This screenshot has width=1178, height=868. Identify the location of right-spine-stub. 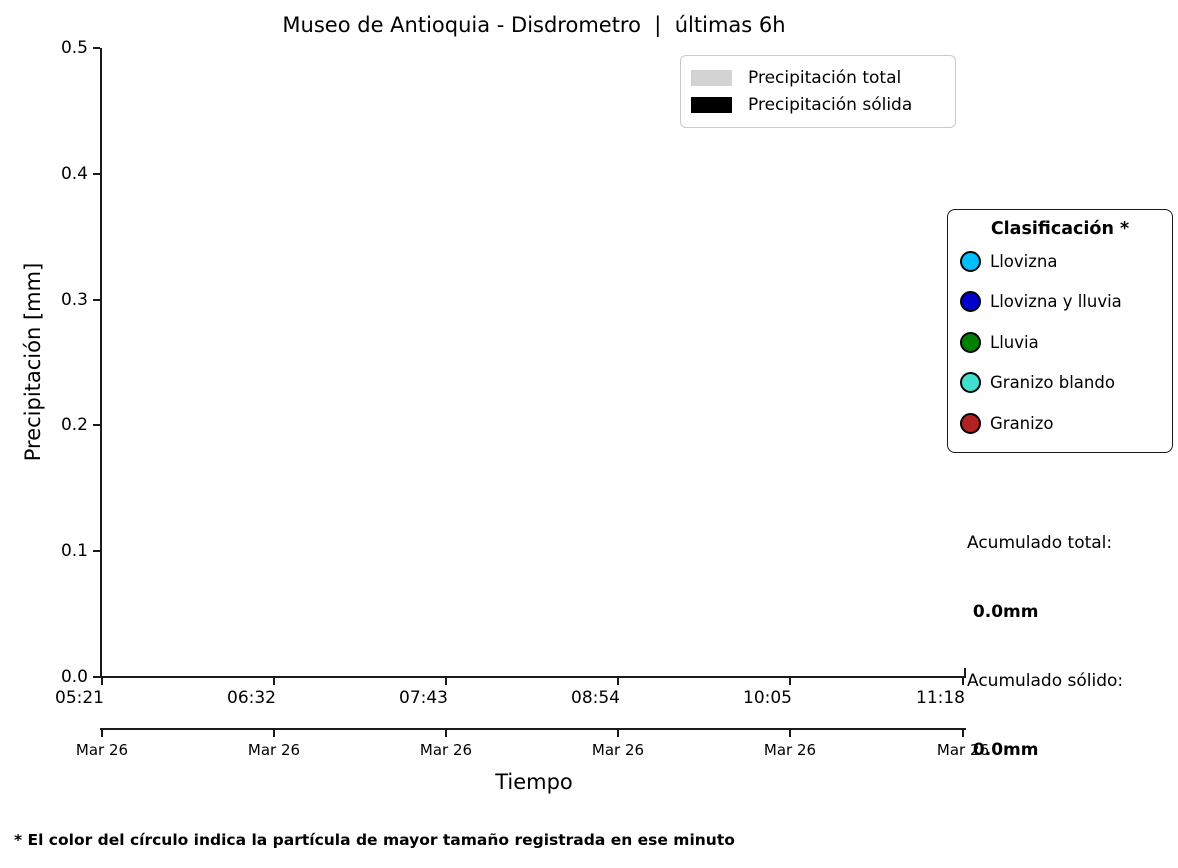
(965, 672).